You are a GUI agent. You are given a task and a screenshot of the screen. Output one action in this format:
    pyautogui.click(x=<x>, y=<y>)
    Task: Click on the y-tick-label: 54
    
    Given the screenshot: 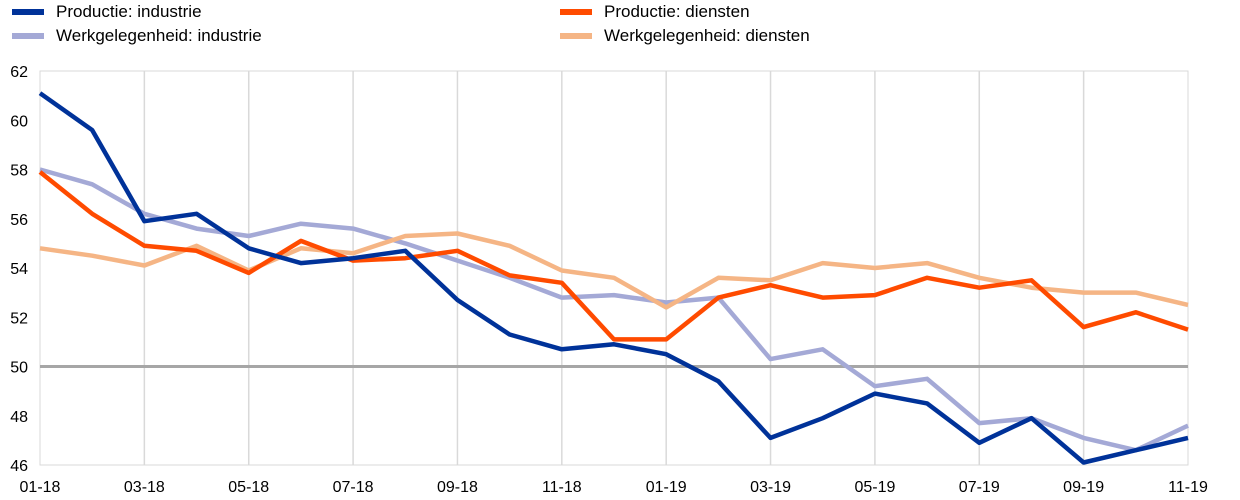 What is the action you would take?
    pyautogui.click(x=19, y=269)
    